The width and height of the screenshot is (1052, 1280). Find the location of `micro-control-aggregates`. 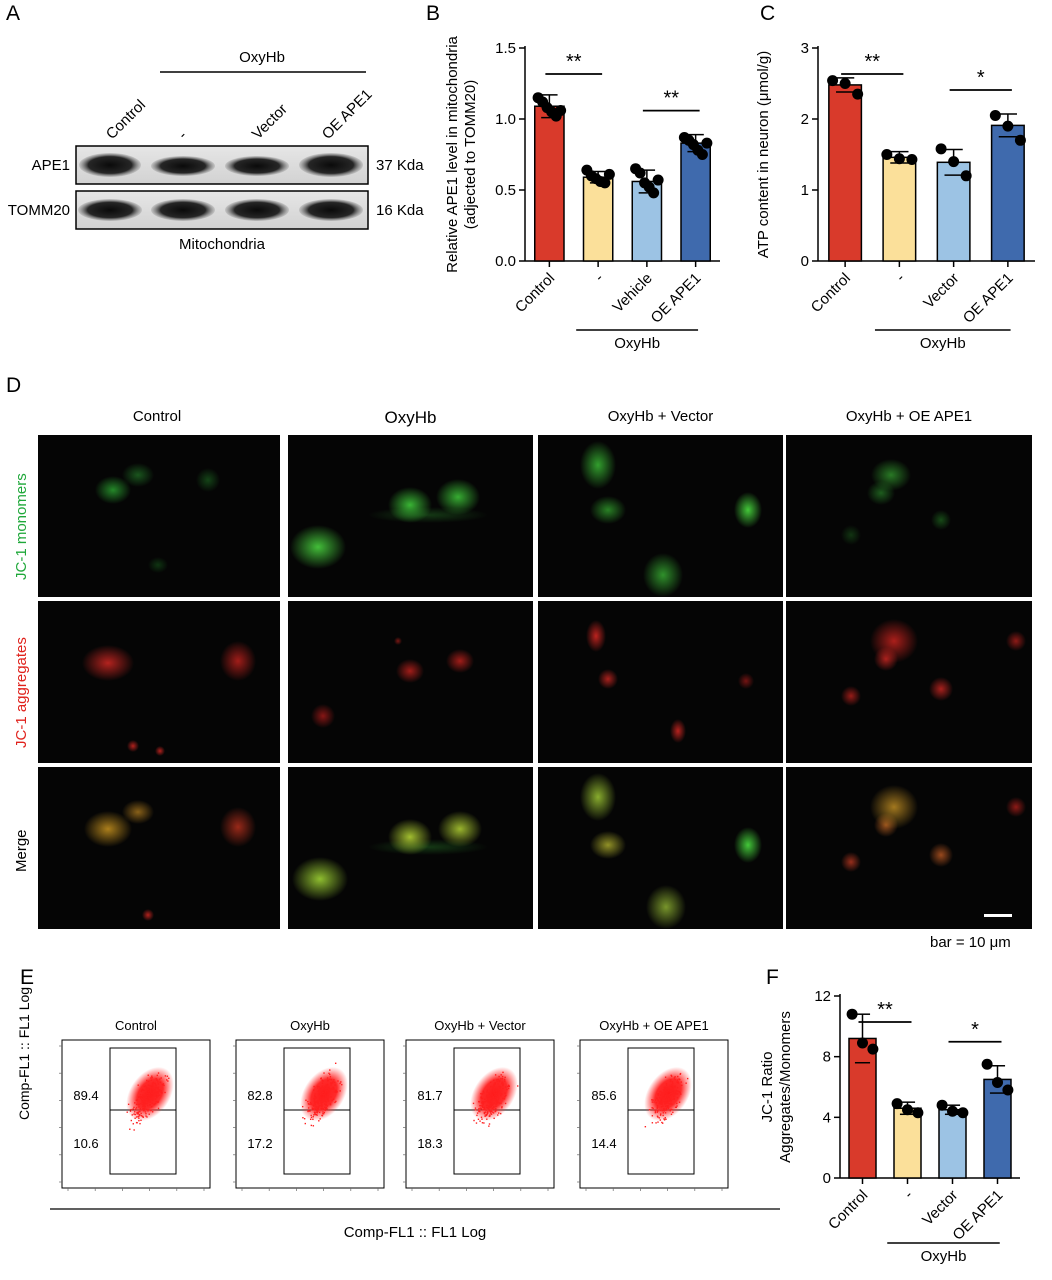

micro-control-aggregates is located at coordinates (159, 682).